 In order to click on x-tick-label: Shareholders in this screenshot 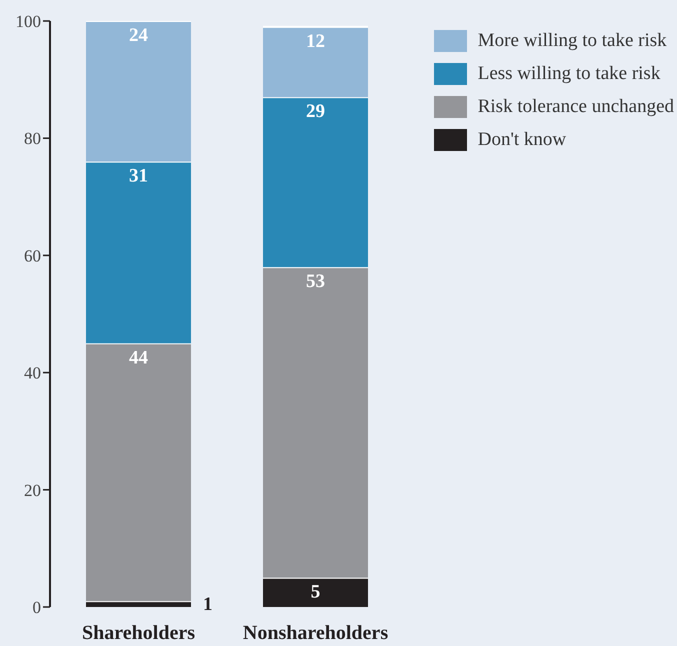, I will do `click(139, 633)`.